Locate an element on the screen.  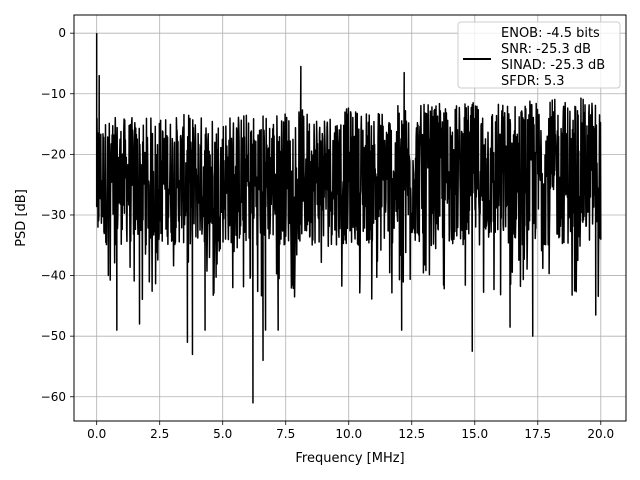
x-tick-label: 15.0 is located at coordinates (474, 434).